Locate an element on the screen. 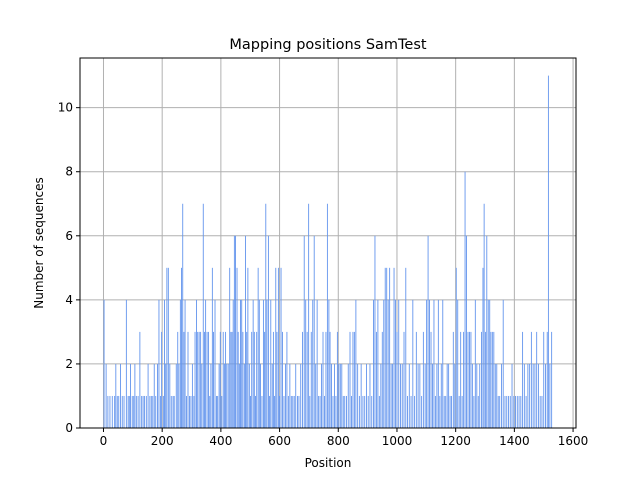 Image resolution: width=640 pixels, height=480 pixels. y-tick-label: 10 is located at coordinates (65, 108).